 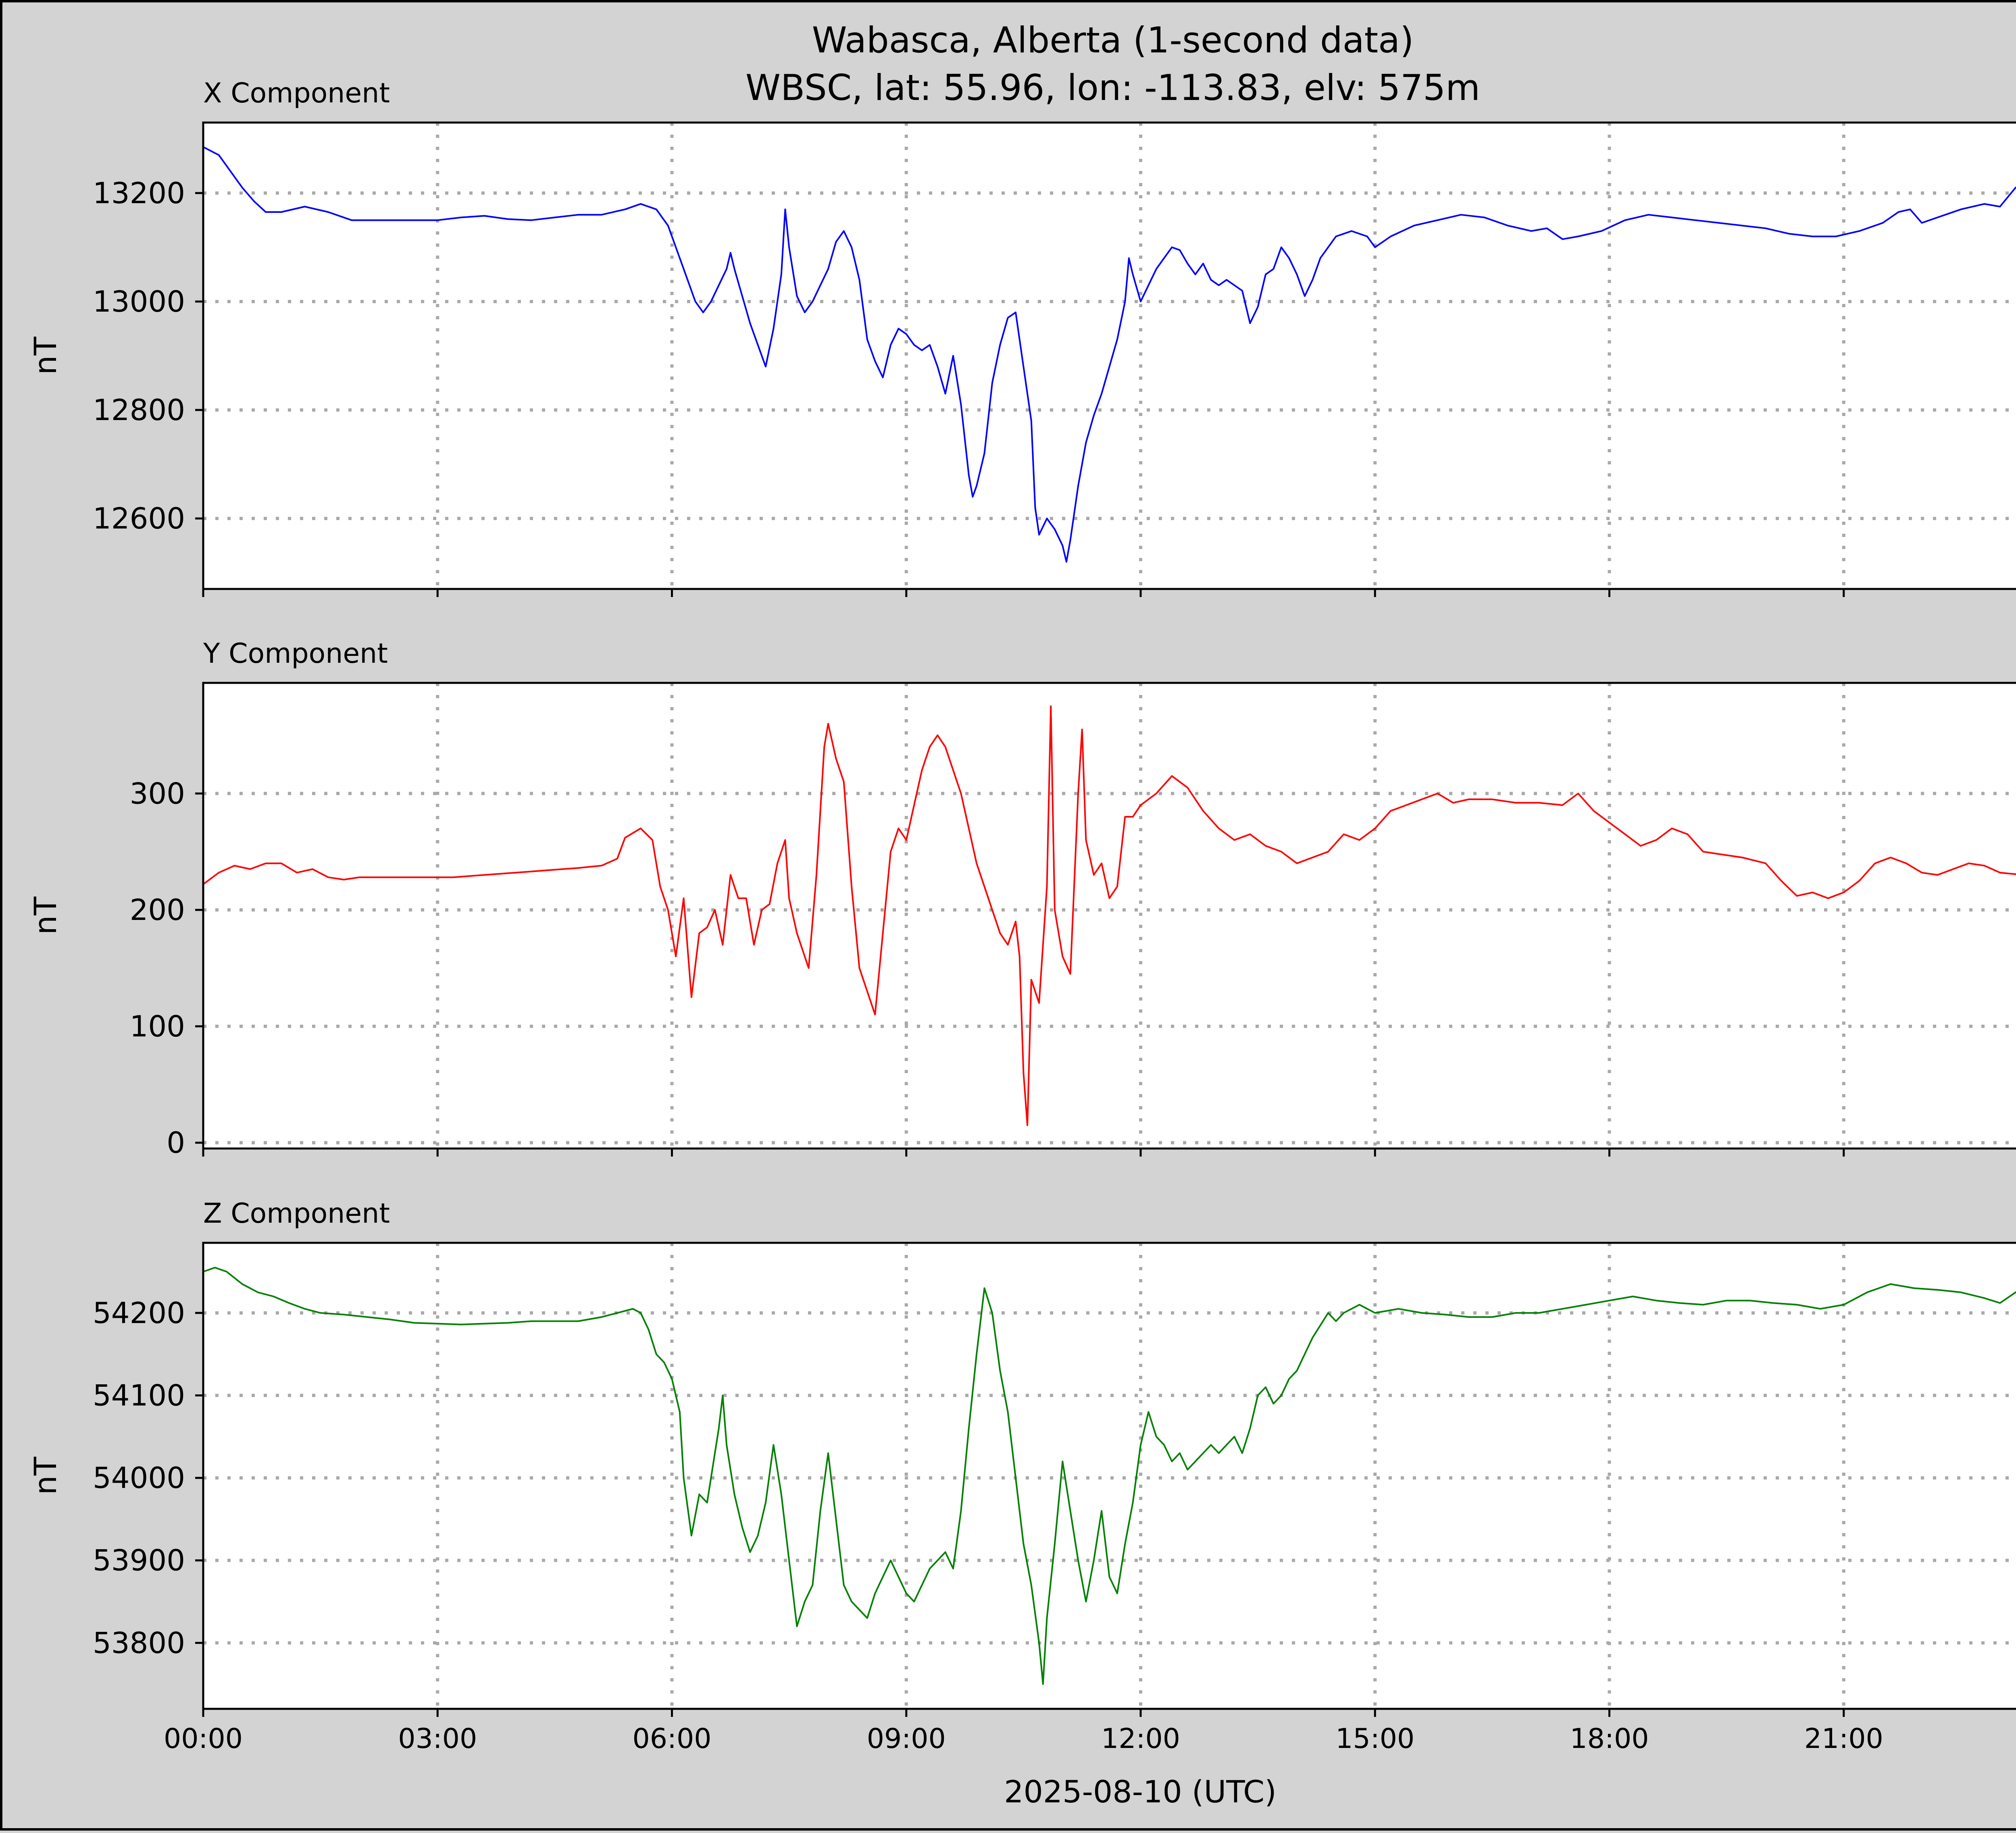 What do you see at coordinates (1843, 1739) in the screenshot?
I see `x-tick-label: 21:00` at bounding box center [1843, 1739].